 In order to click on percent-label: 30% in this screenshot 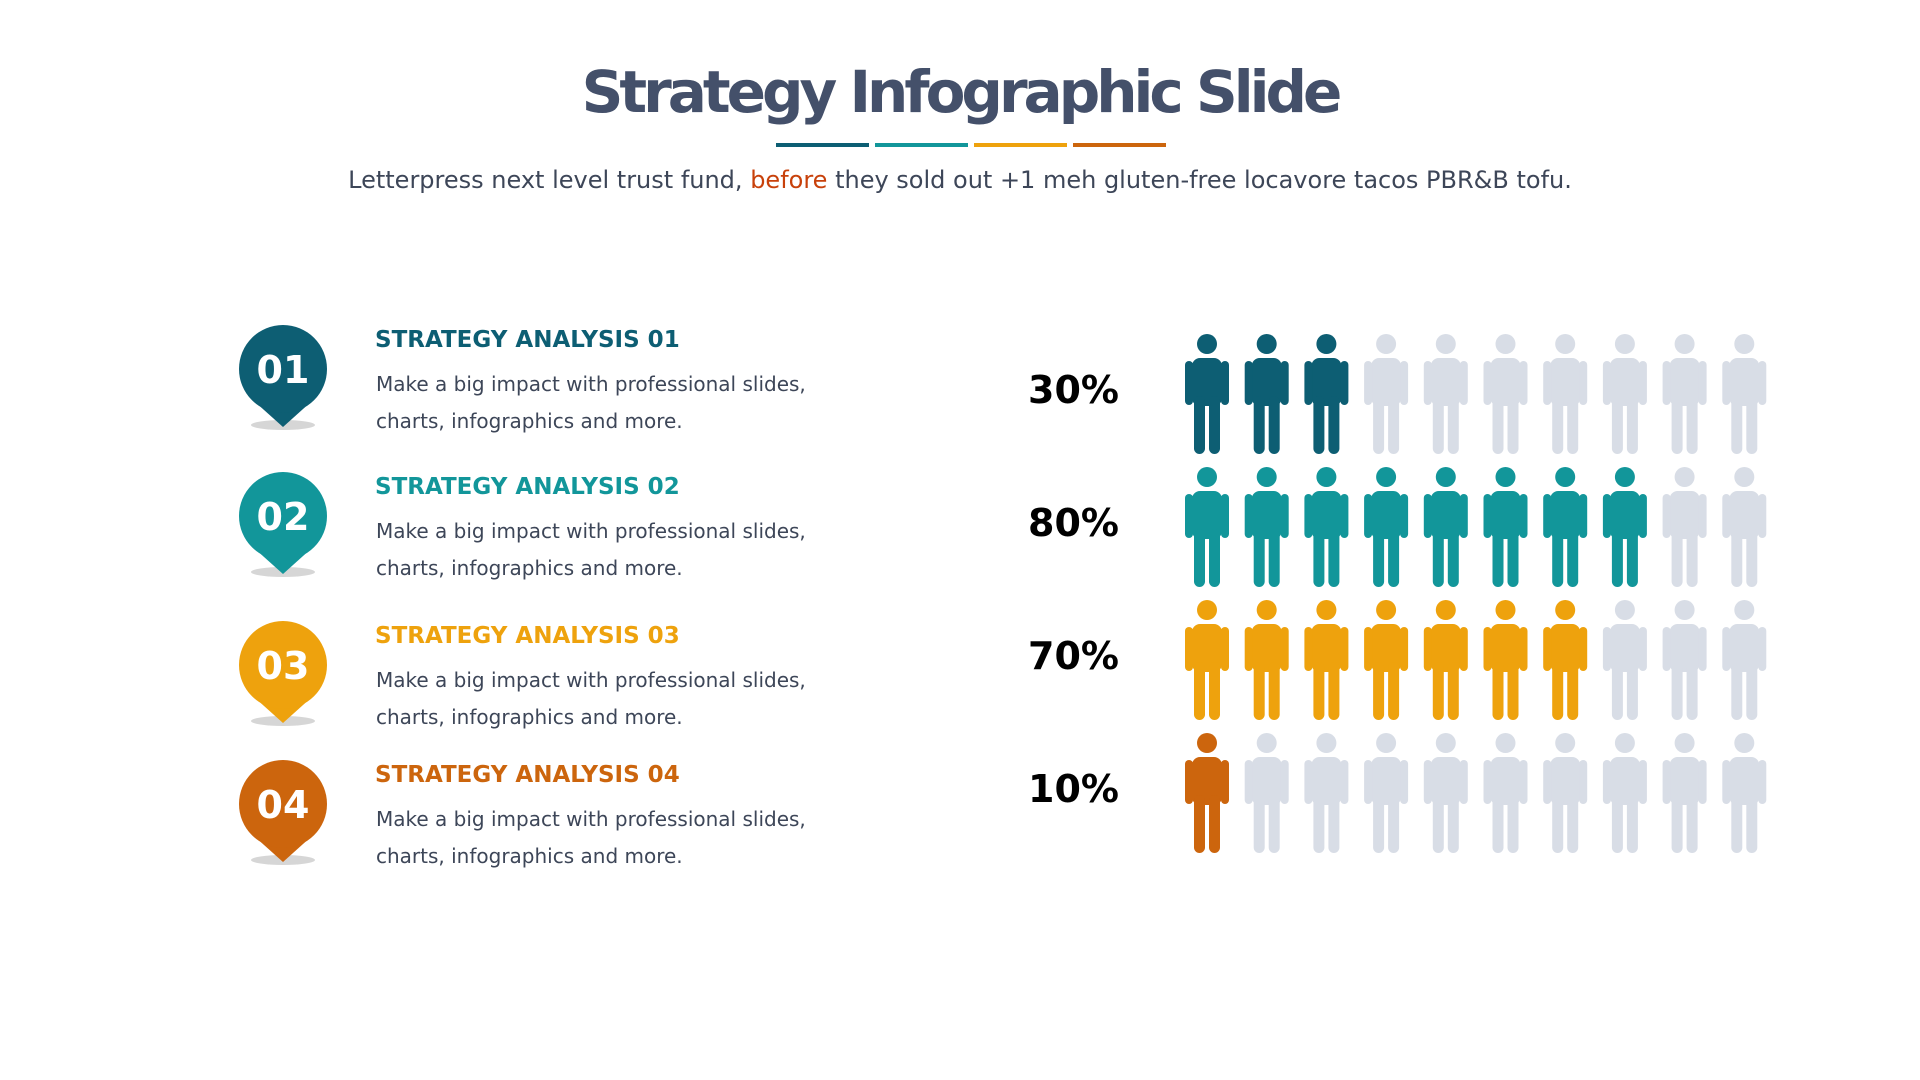, I will do `click(1073, 390)`.